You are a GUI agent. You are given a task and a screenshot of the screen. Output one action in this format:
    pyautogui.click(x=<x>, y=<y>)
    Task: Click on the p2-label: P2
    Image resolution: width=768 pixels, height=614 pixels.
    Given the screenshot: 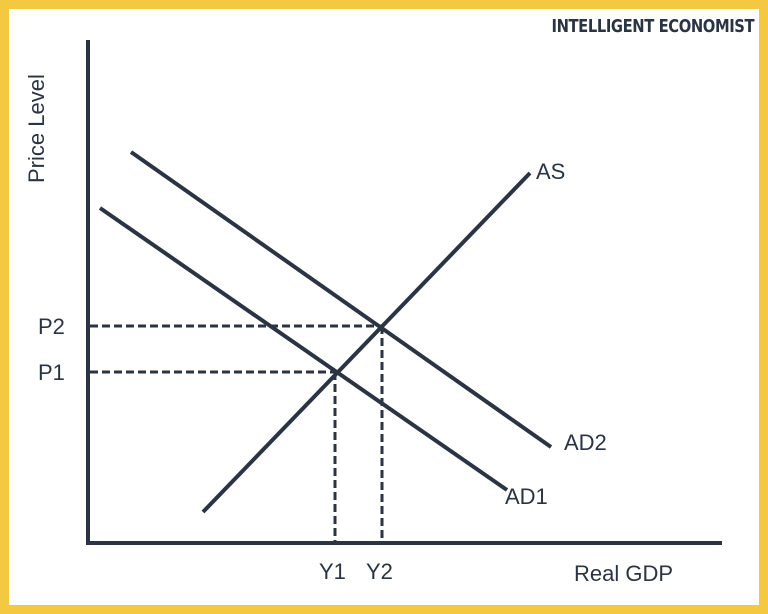 What is the action you would take?
    pyautogui.click(x=51, y=326)
    